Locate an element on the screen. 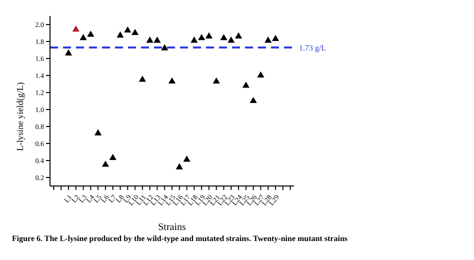  caption: Figure 6. The L-lysine produced by the wild-type and mutated strains. Twenty-nine mutant strains is located at coordinates (180, 238).